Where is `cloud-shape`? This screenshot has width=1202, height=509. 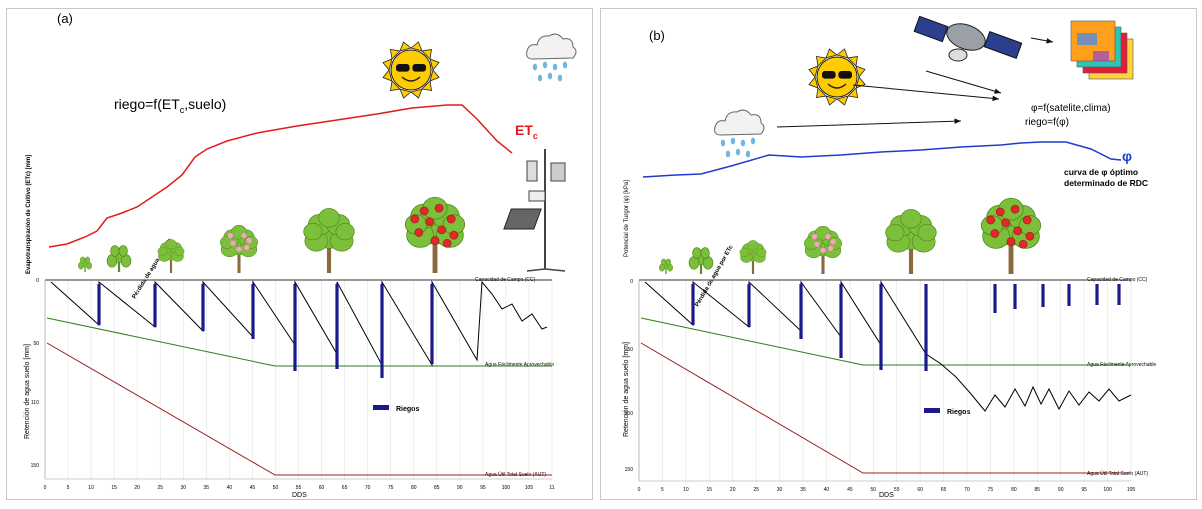 cloud-shape is located at coordinates (551, 46).